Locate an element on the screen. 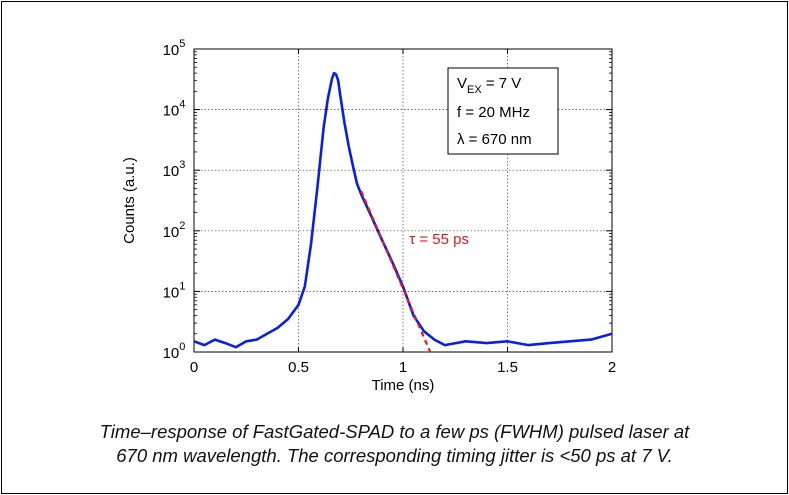  y-tick-labels: 10⁰ 10¹ 10² 10³ 10⁴ 10⁵ is located at coordinates (174, 200).